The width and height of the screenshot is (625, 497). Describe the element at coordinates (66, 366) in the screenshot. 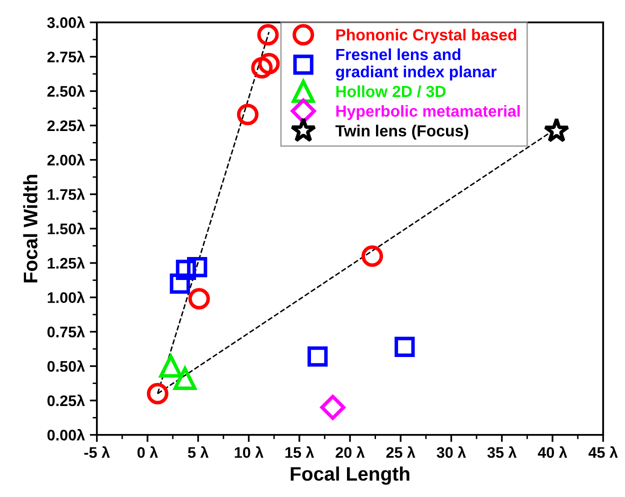

I see `y-tick-label: 0.50λ` at that location.